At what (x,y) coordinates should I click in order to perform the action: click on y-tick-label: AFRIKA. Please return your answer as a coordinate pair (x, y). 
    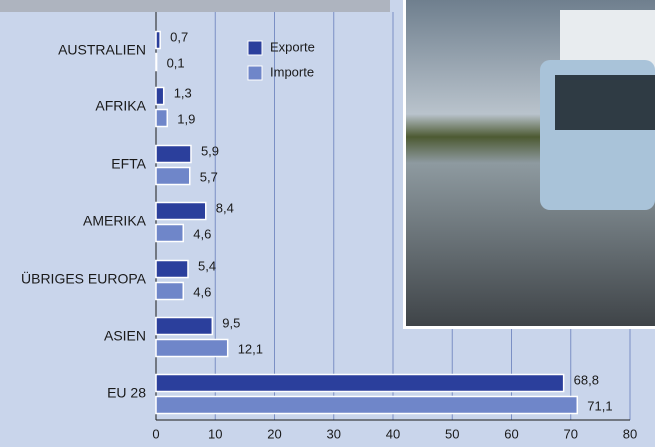
    Looking at the image, I should click on (120, 106).